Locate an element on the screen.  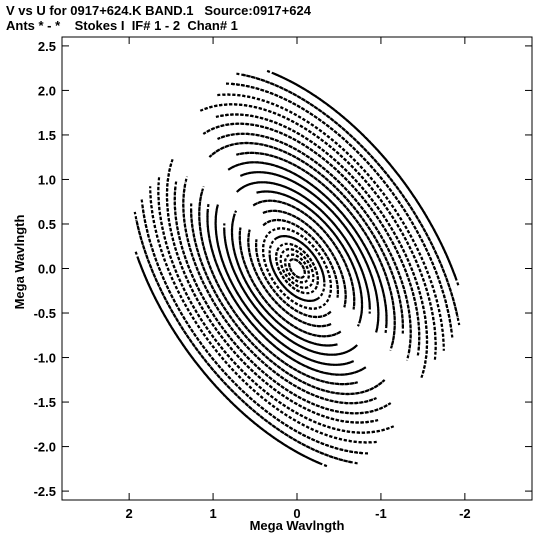
y-tick-label: 2.5 is located at coordinates (47, 46).